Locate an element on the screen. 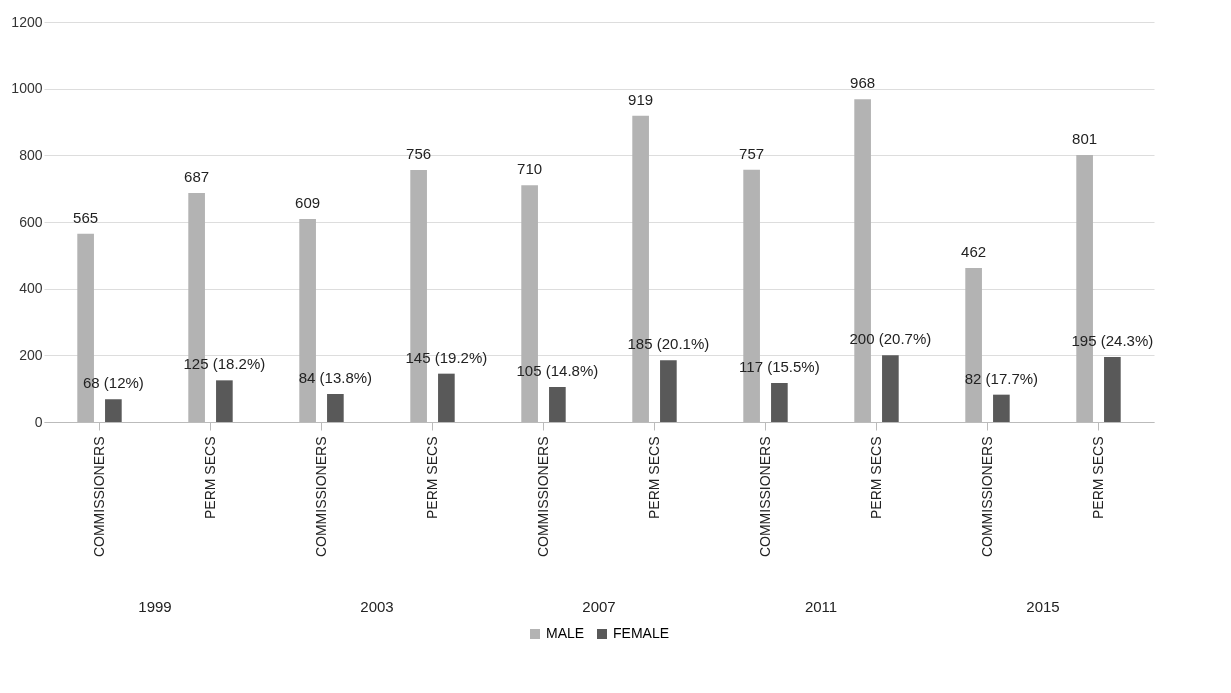 This screenshot has height=693, width=1231. y-tick-label: 1200 is located at coordinates (27, 21).